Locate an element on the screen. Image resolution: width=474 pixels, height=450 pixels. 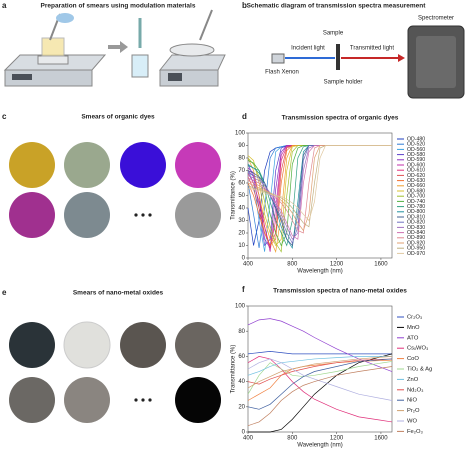
preparation-diagram is located at coordinates (114, 48).